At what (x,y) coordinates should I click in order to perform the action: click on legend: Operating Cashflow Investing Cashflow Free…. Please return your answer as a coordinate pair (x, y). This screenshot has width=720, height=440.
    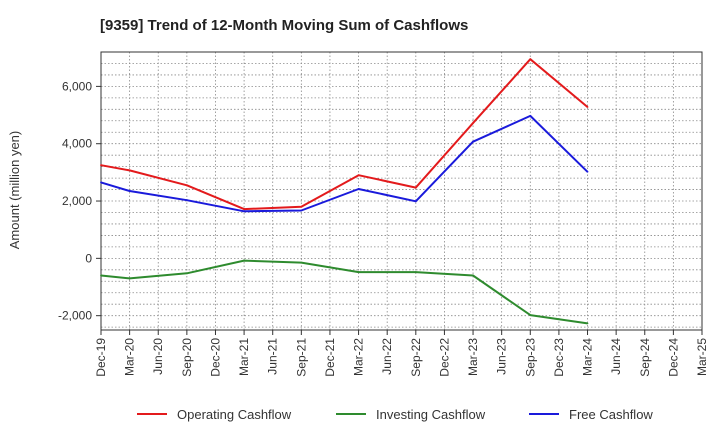
    Looking at the image, I should click on (395, 414).